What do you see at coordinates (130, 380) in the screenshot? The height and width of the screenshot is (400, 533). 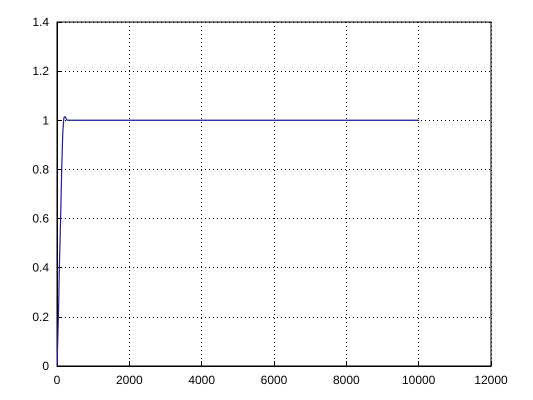 I see `x-tick-label: 2000` at bounding box center [130, 380].